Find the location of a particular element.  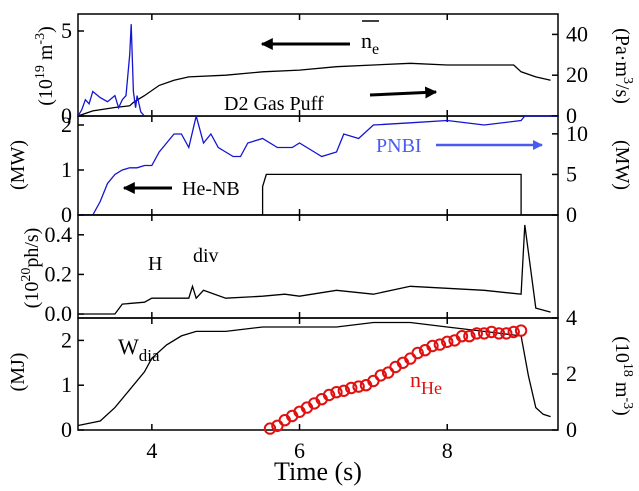

x-axis-title: Time (s) is located at coordinates (318, 471).